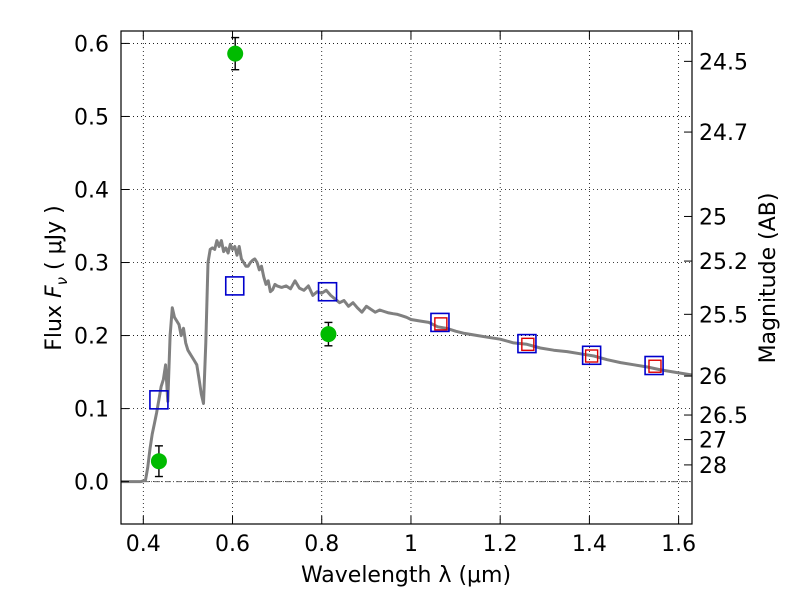  I want to click on magnitude-tick-label: 26, so click(713, 377).